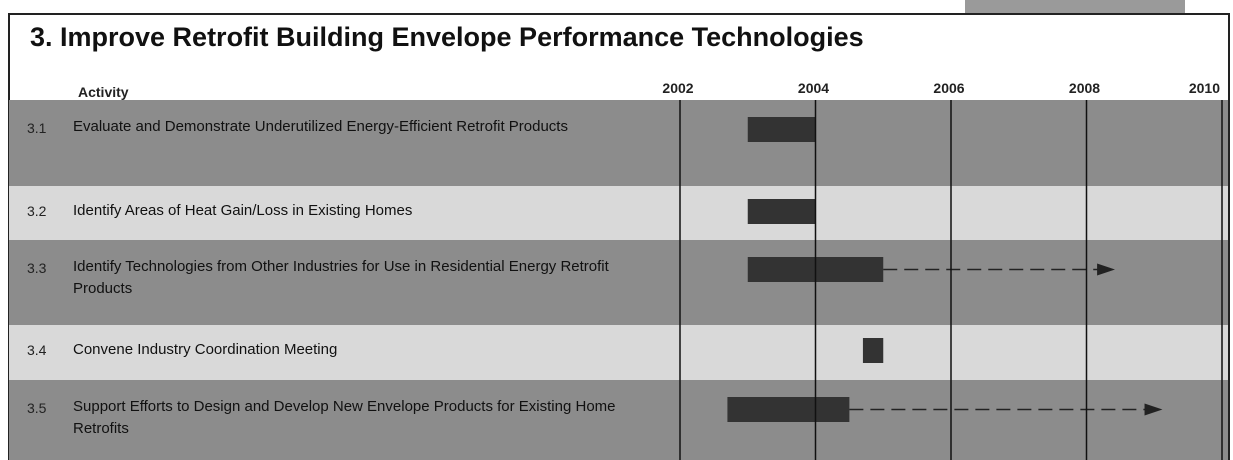  I want to click on row: 3.4 Convene Industry Coordination Meeting, so click(618, 352).